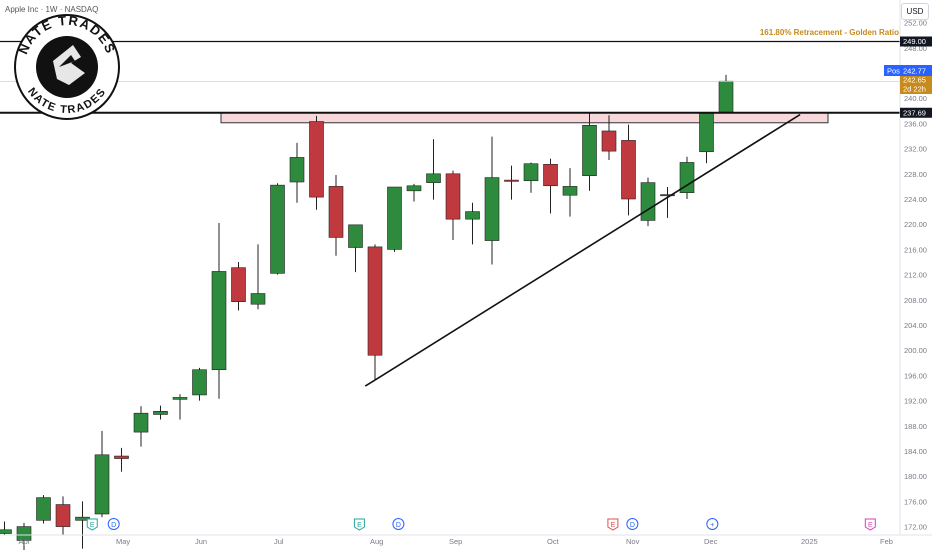 This screenshot has width=932, height=555. I want to click on price-tick-label: 180.00, so click(915, 476).